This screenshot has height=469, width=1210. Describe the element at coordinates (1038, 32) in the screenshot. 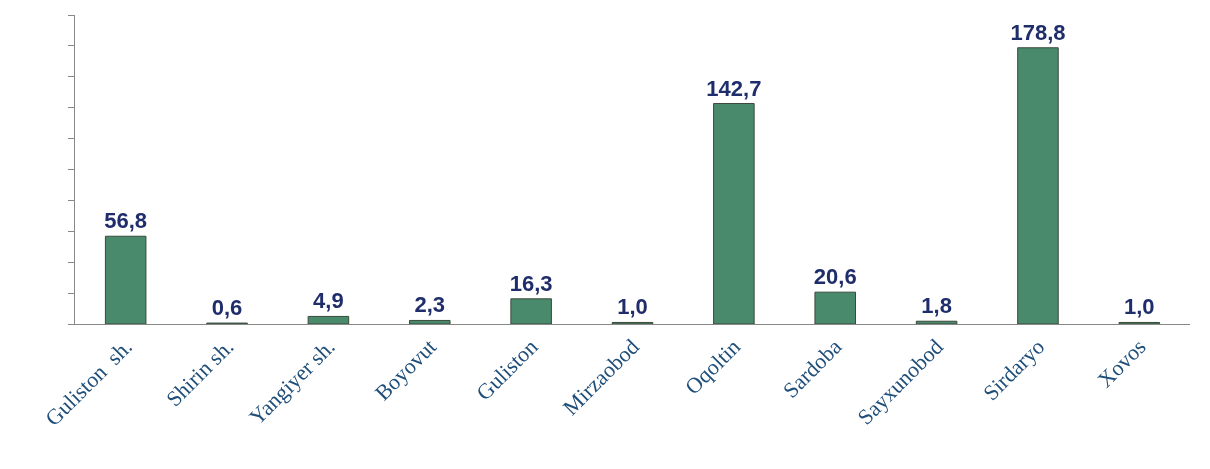

I see `data-label: 178,8` at that location.